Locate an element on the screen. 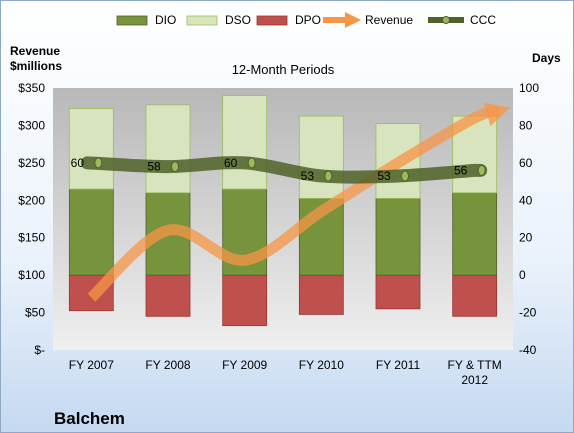 This screenshot has width=574, height=433. legend-swatch-dio is located at coordinates (132, 20).